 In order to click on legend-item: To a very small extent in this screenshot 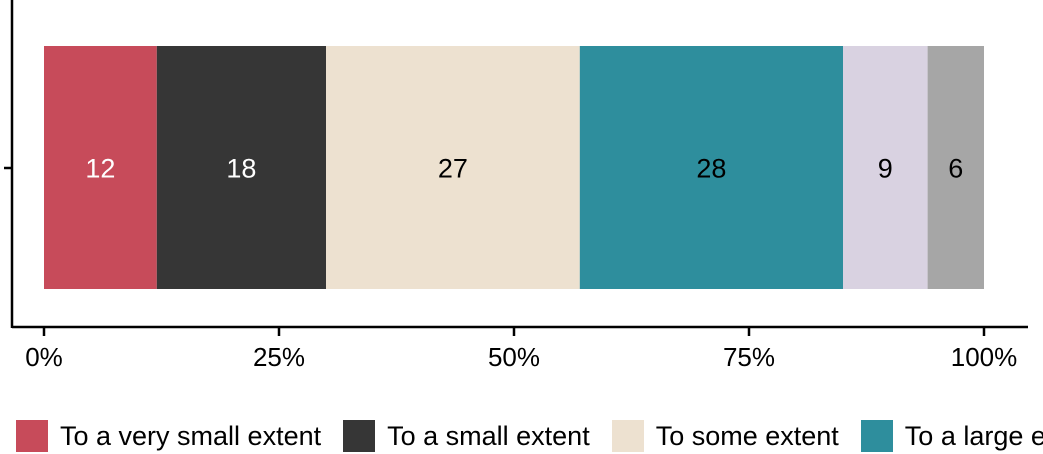, I will do `click(168, 436)`.